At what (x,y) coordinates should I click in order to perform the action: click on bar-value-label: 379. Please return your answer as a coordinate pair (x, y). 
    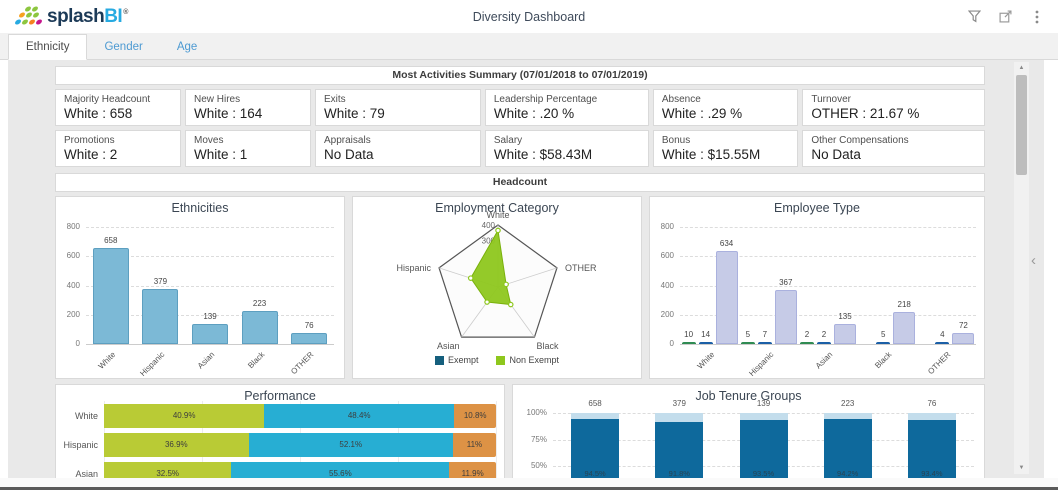
    Looking at the image, I should click on (160, 281).